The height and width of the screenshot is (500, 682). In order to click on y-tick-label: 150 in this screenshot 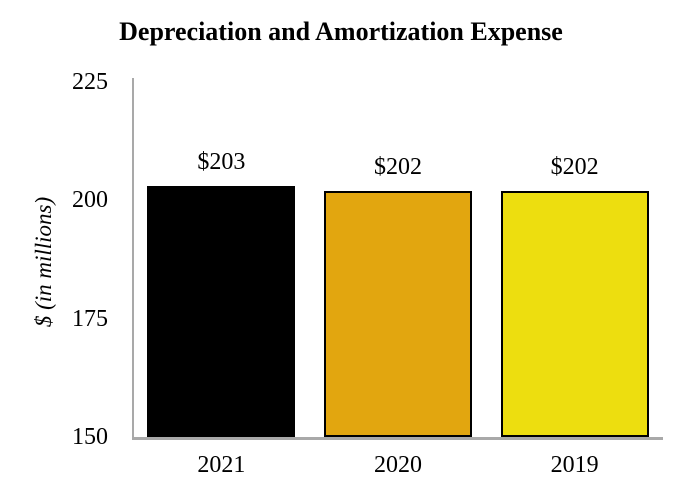, I will do `click(90, 437)`.